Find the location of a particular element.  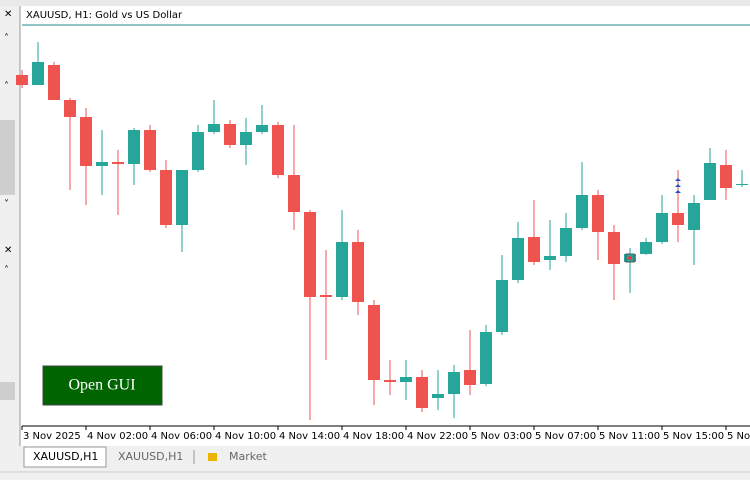

tab-bar is located at coordinates (375, 463).